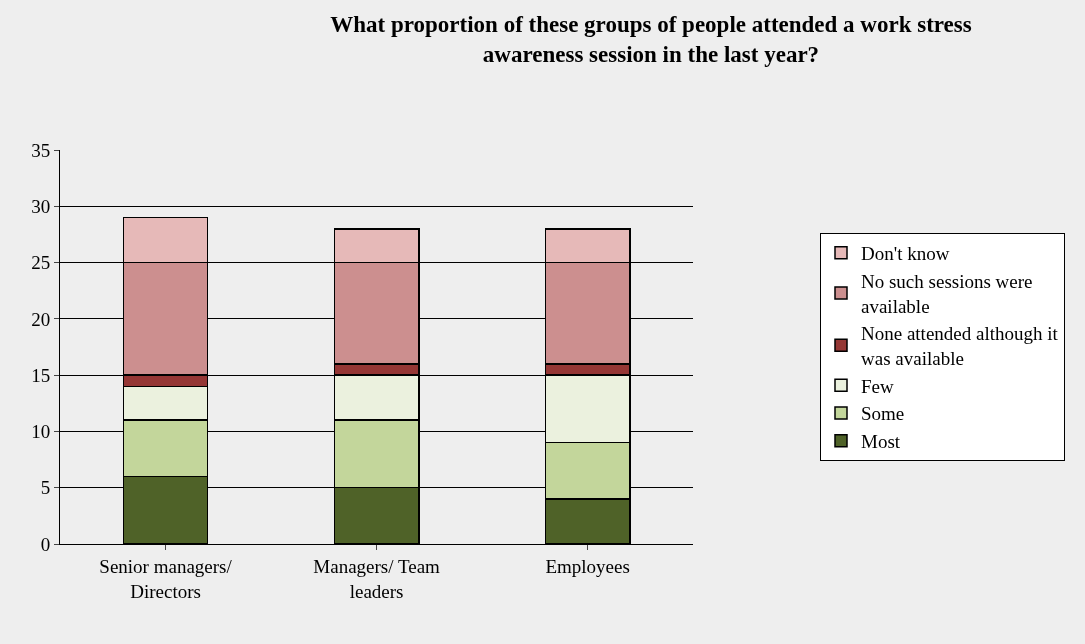  What do you see at coordinates (45, 488) in the screenshot?
I see `y-tick-label: 5` at bounding box center [45, 488].